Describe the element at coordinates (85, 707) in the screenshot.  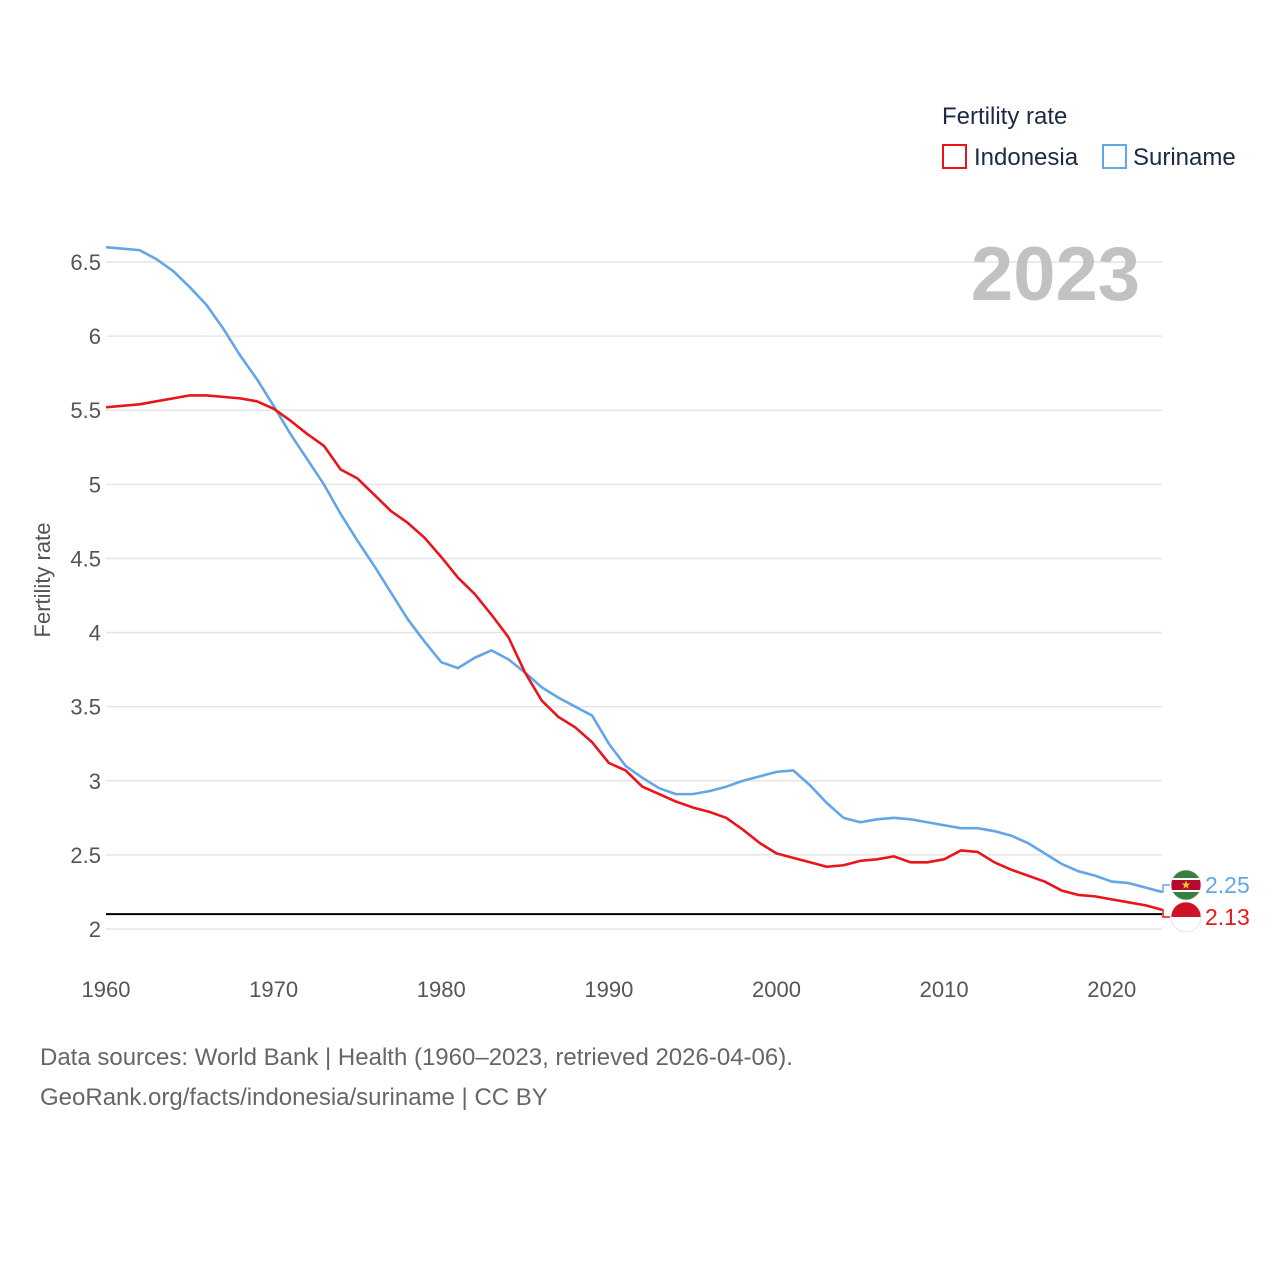
I see `y-tick-label-3.5: 3.5` at that location.